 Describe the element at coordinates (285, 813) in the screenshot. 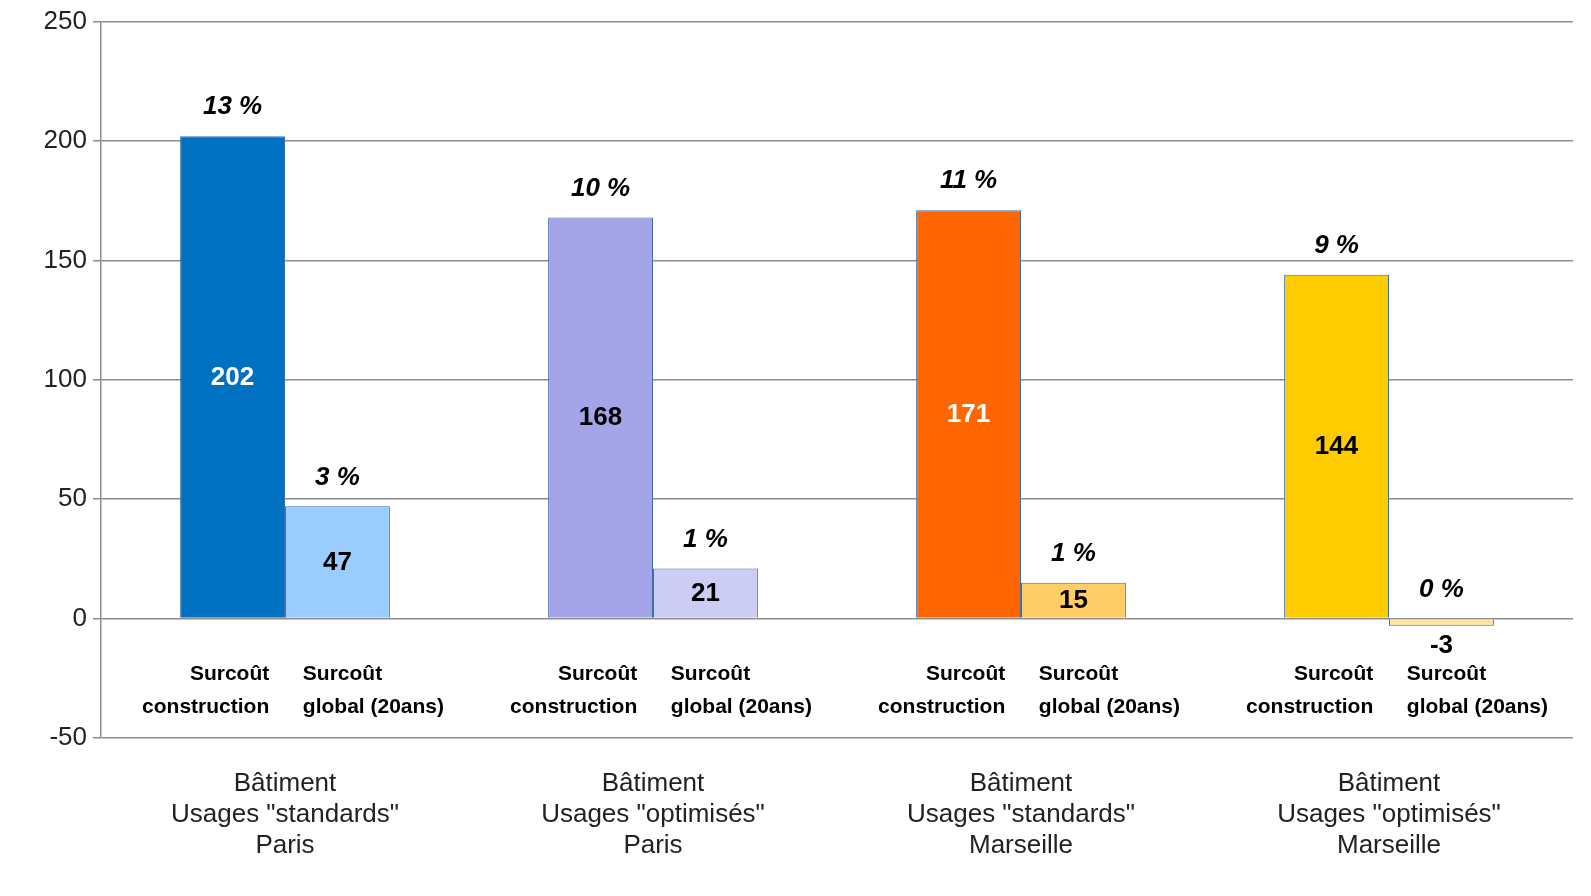

I see `x-tick-label: Bâtiment Usages "standards" Paris` at that location.